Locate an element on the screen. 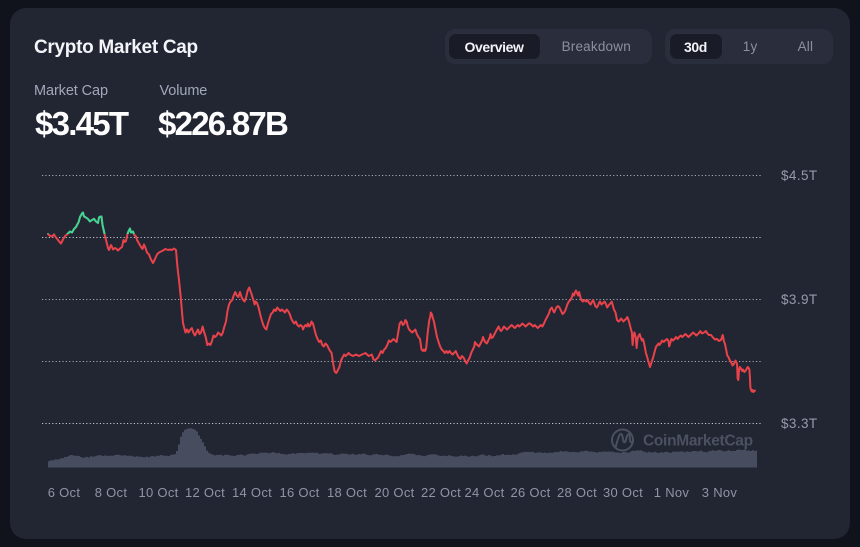 The height and width of the screenshot is (547, 860). svg-text: 30 Oct is located at coordinates (623, 492).